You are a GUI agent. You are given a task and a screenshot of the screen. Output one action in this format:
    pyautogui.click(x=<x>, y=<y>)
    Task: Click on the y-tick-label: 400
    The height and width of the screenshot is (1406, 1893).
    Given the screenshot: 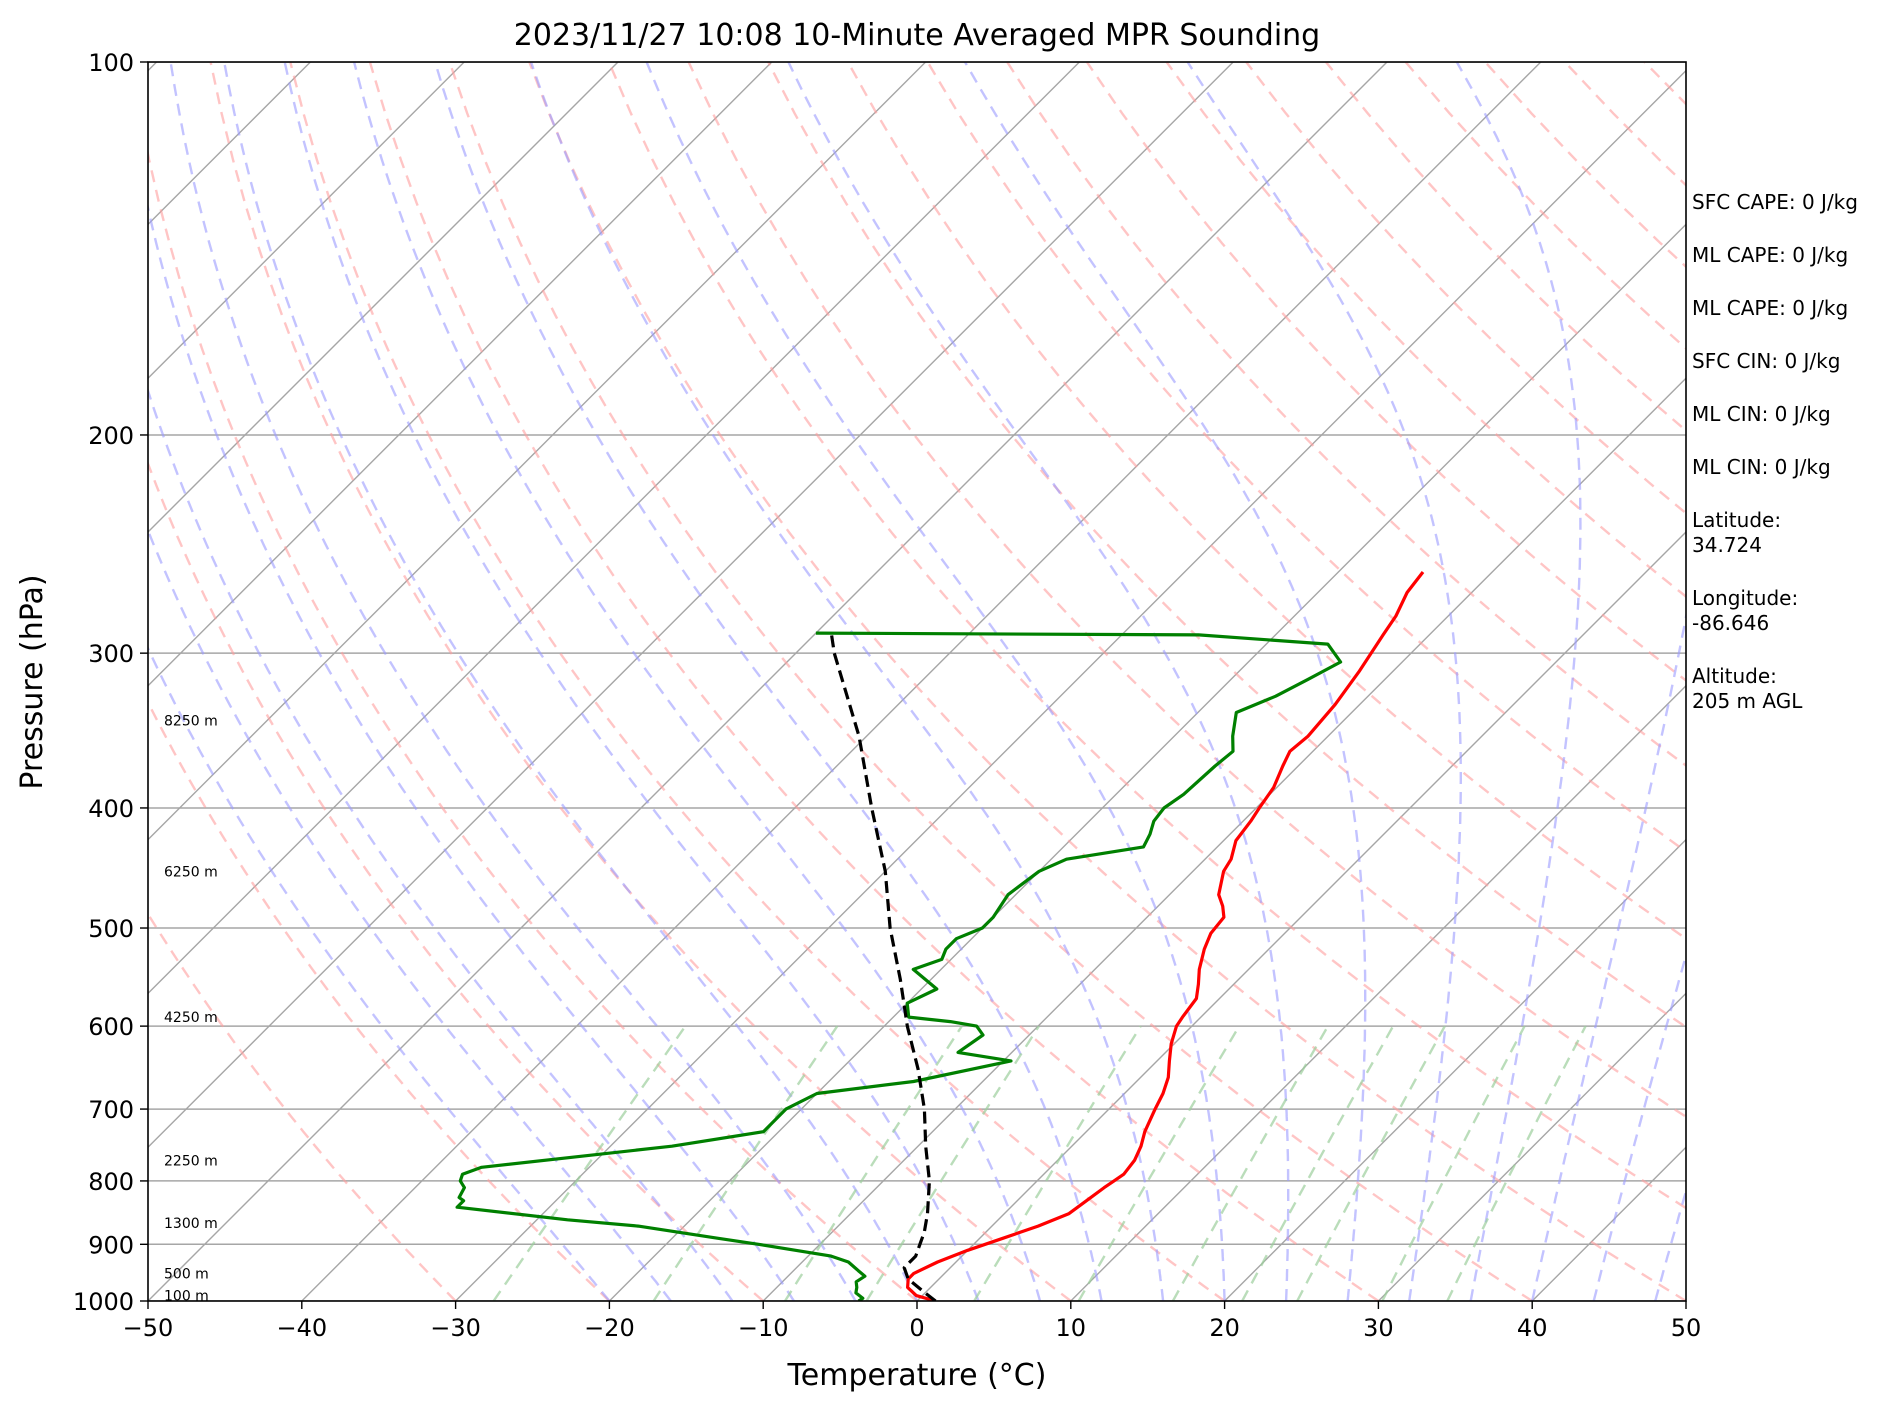 What is the action you would take?
    pyautogui.click(x=111, y=809)
    